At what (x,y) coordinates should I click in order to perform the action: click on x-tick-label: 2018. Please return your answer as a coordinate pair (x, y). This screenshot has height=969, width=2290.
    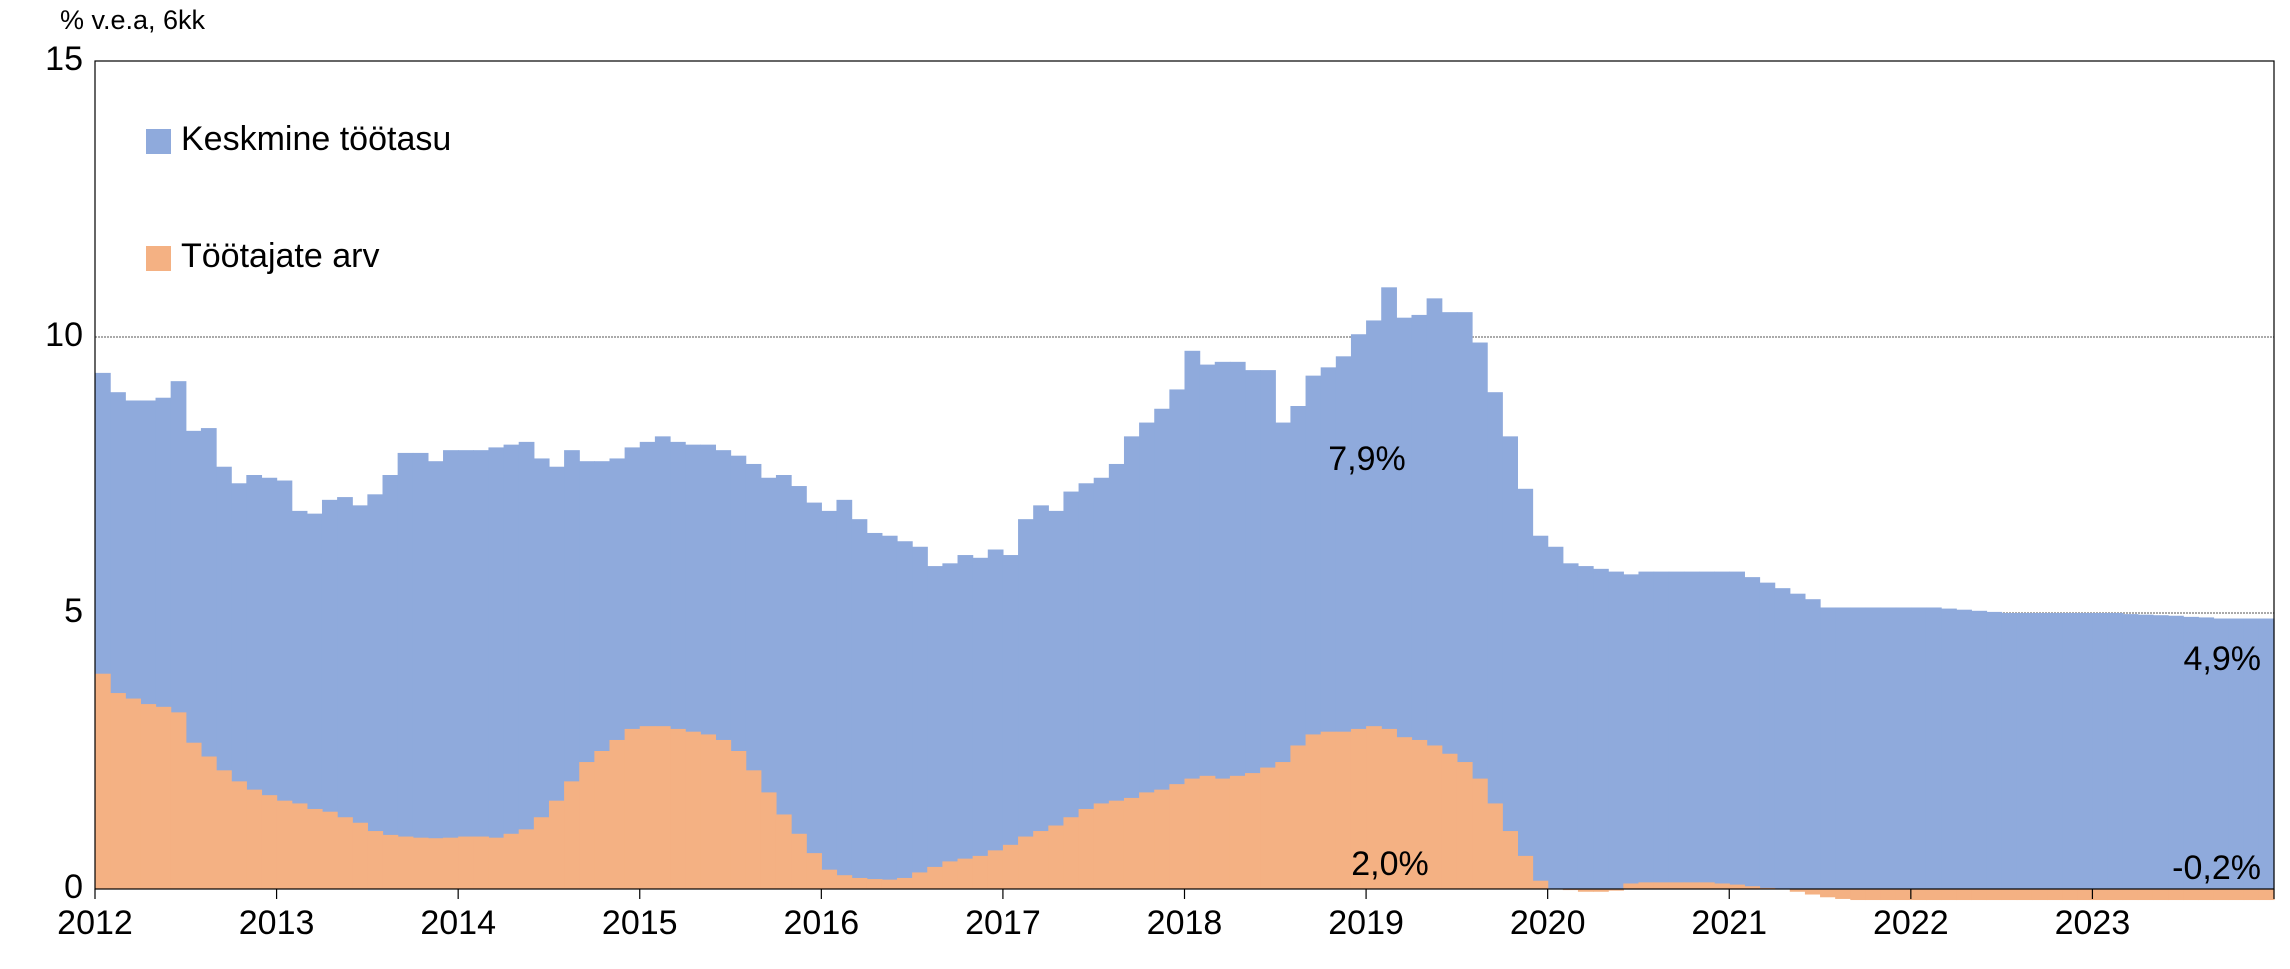
    Looking at the image, I should click on (1185, 923).